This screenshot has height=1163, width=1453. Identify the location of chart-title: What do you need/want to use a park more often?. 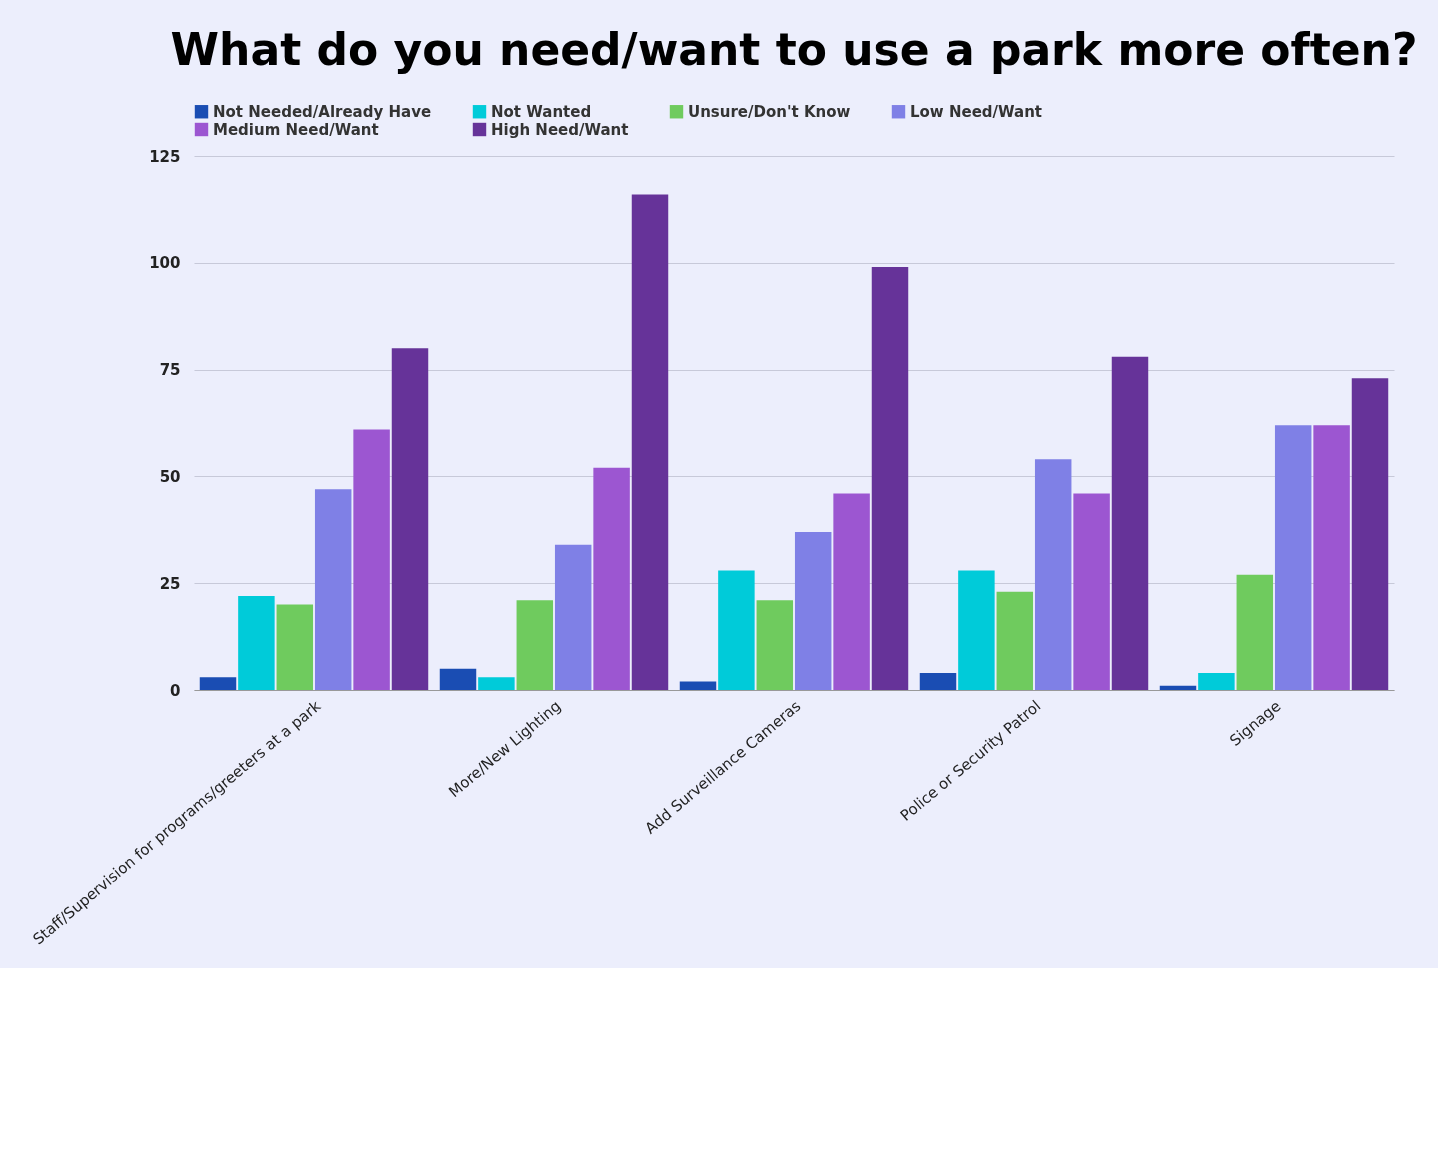
(794, 49).